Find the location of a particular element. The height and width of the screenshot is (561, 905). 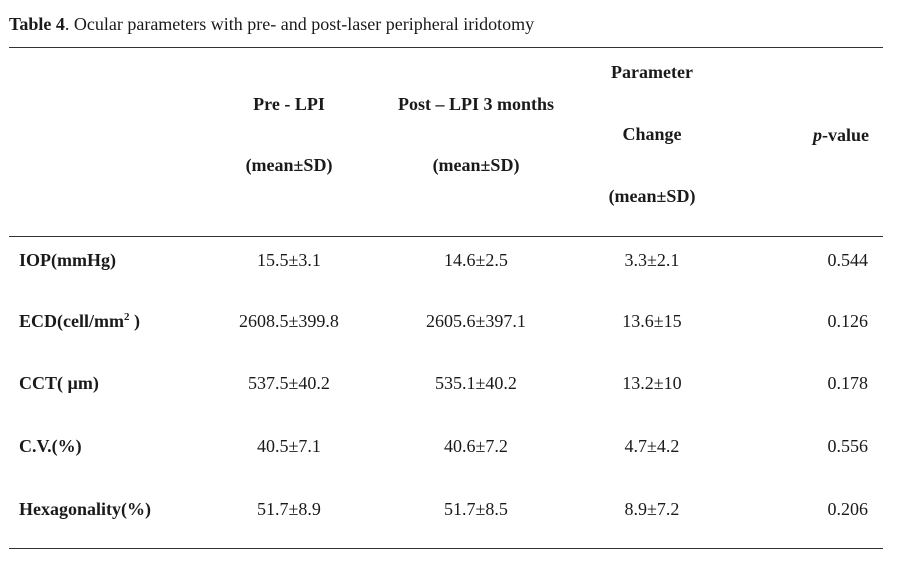

header-p-value: p-value is located at coordinates (841, 135).